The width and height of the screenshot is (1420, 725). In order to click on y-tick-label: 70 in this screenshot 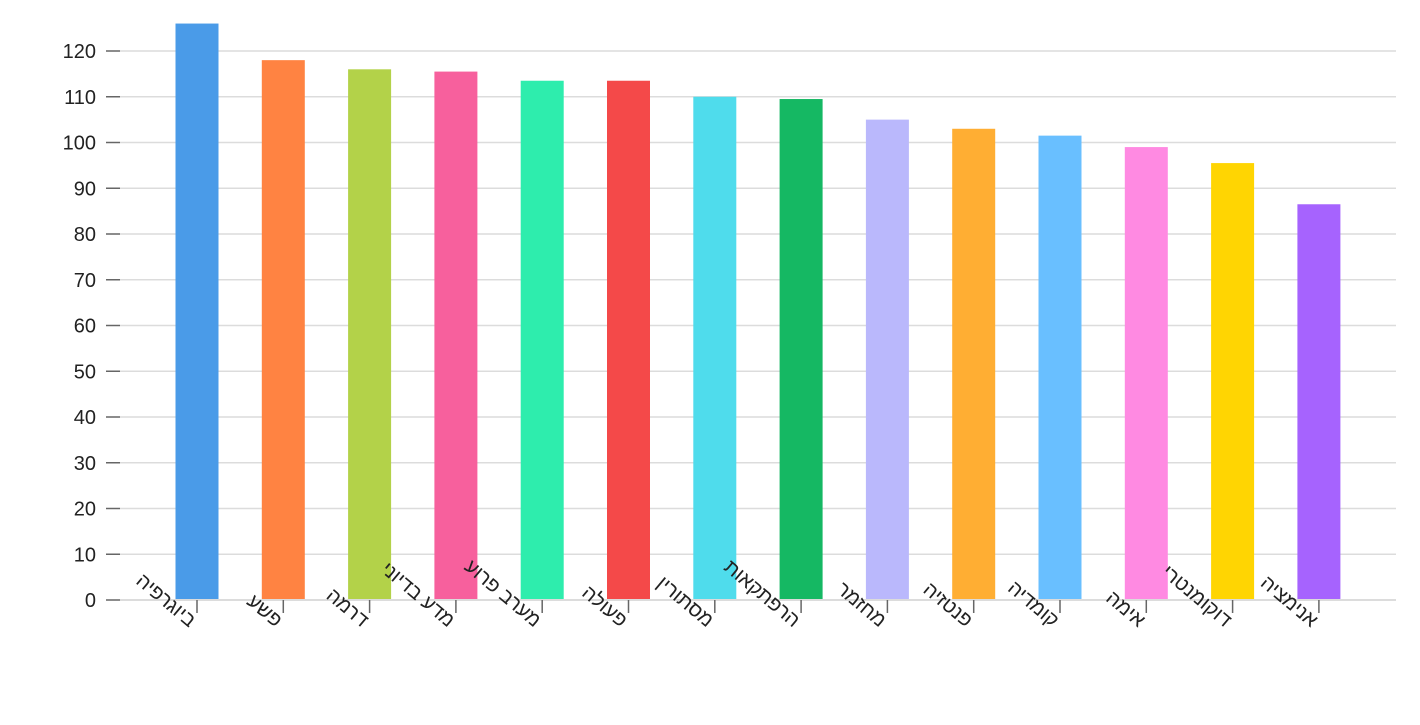, I will do `click(85, 281)`.